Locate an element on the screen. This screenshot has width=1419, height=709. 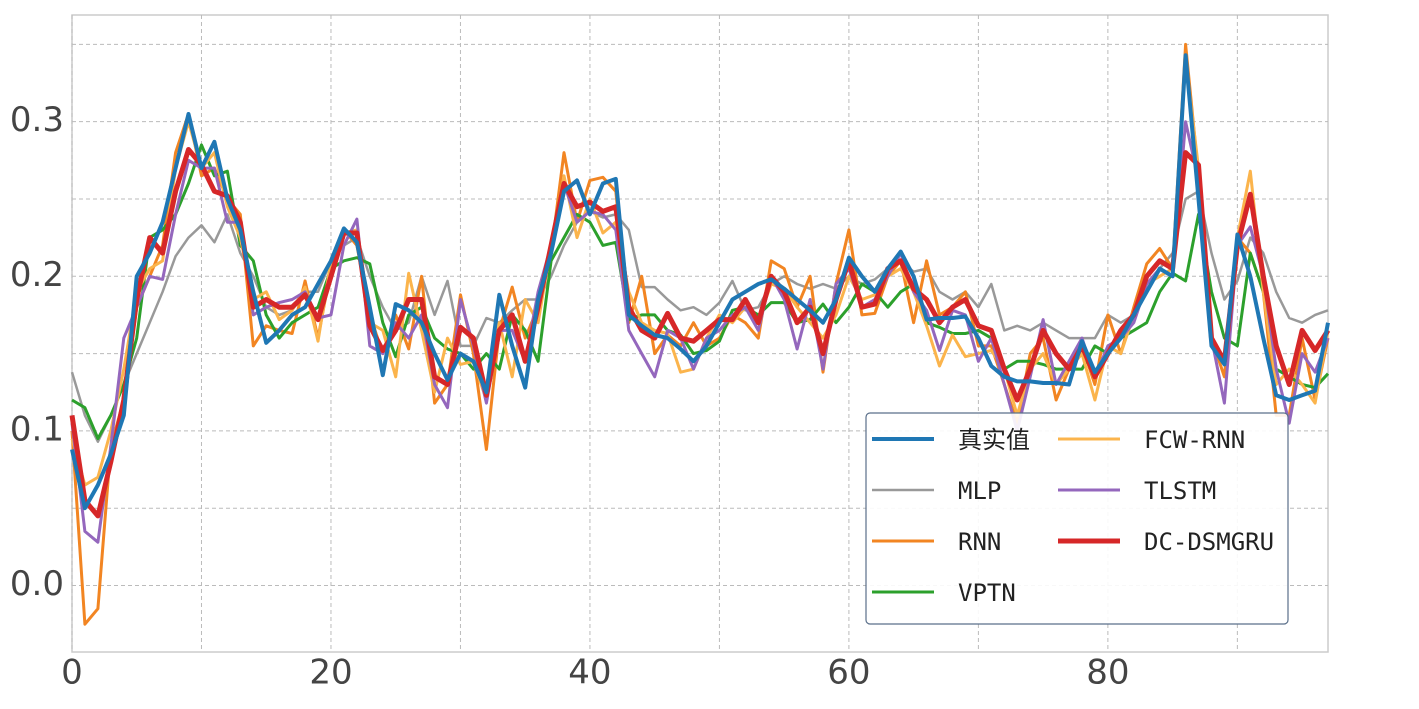
legend-label: MLP is located at coordinates (979, 491).